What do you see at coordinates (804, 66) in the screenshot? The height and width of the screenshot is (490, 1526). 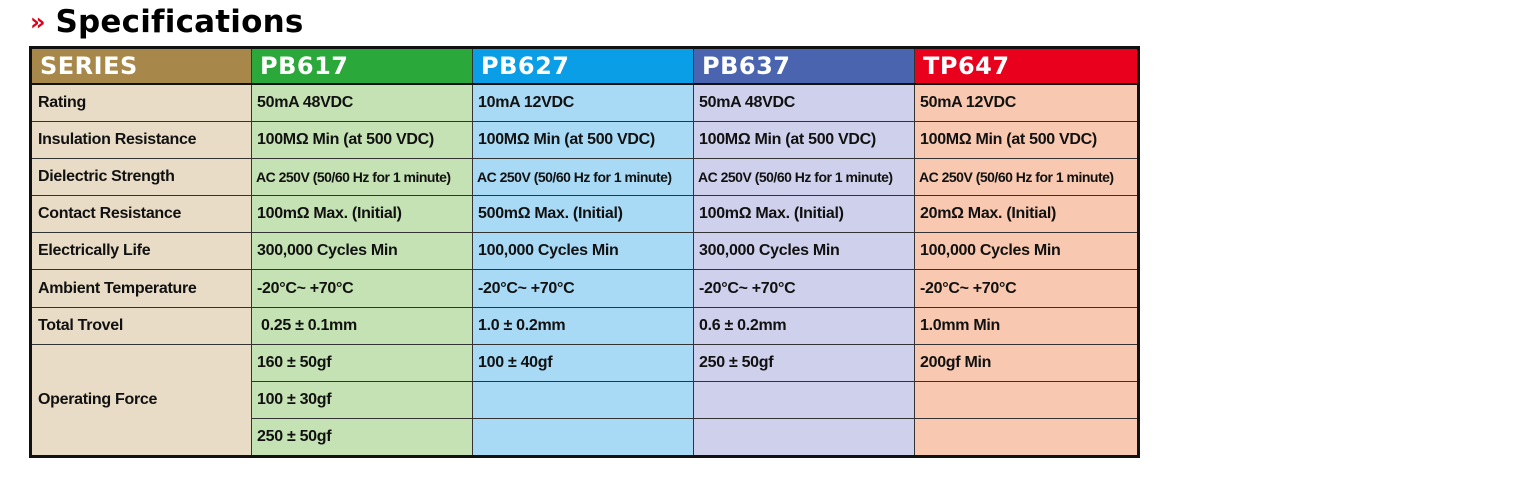 I see `header-pb637: PB637` at bounding box center [804, 66].